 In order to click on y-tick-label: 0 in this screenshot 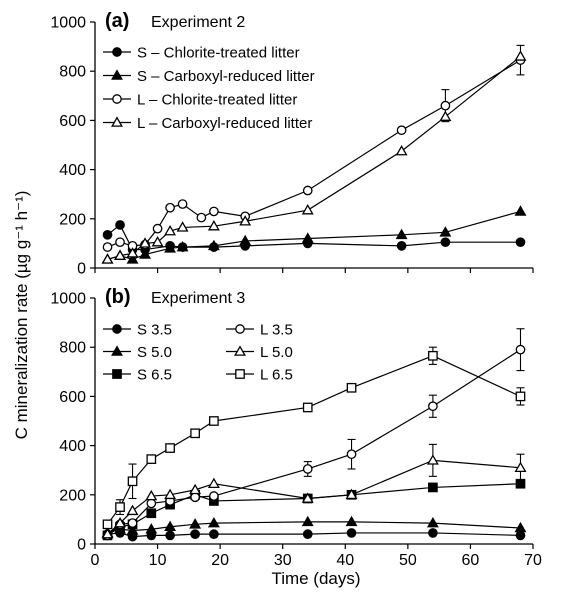, I will do `click(81, 545)`.